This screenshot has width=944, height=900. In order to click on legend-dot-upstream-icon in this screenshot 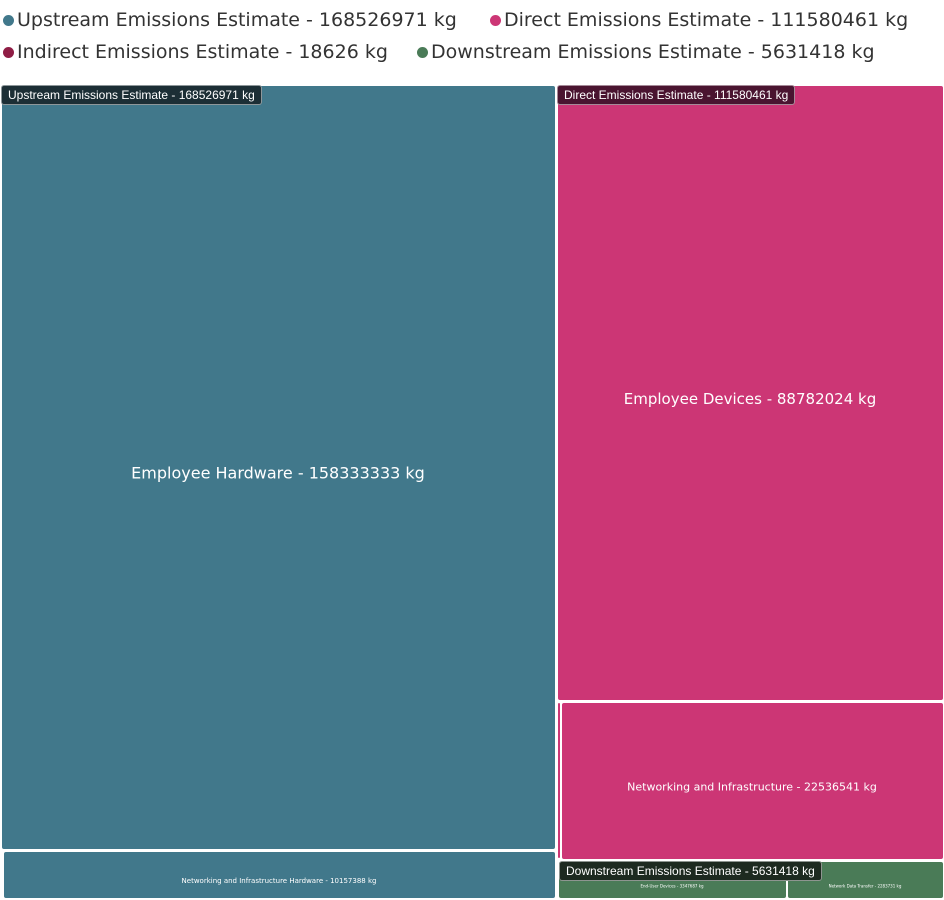, I will do `click(8, 20)`.